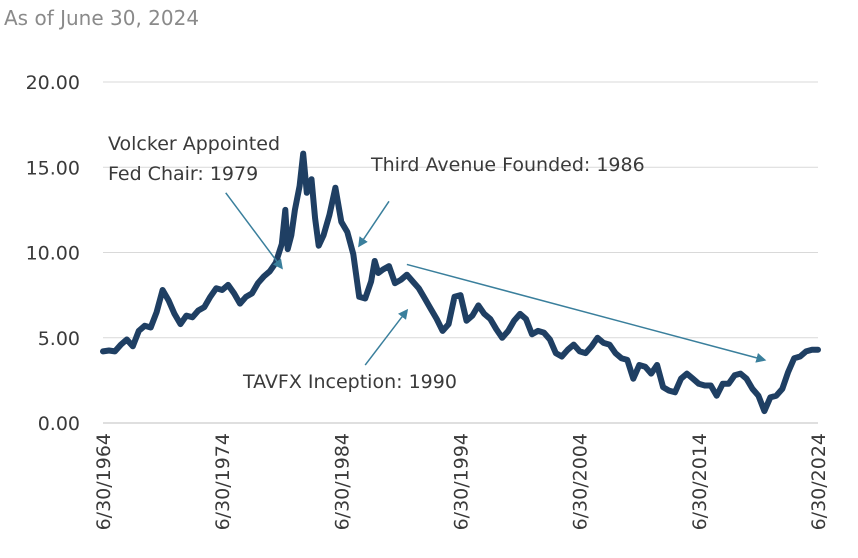  Describe the element at coordinates (386, 337) in the screenshot. I see `annotation-tavfx-inception-arrow` at that location.